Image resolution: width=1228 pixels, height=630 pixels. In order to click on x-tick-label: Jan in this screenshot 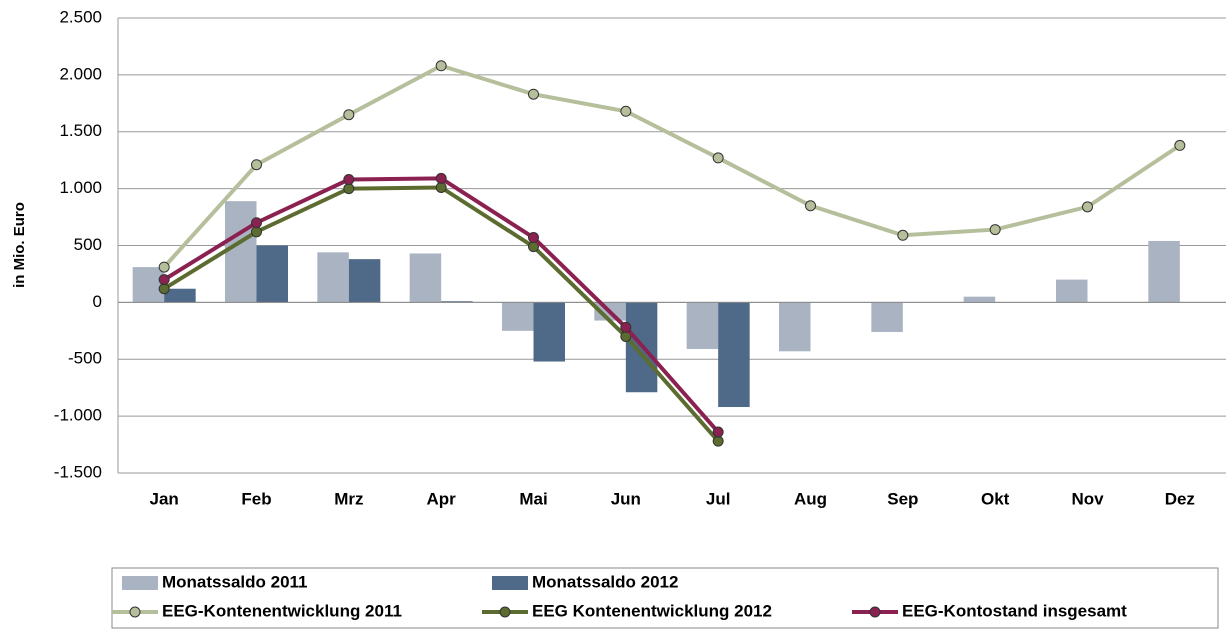, I will do `click(164, 498)`.